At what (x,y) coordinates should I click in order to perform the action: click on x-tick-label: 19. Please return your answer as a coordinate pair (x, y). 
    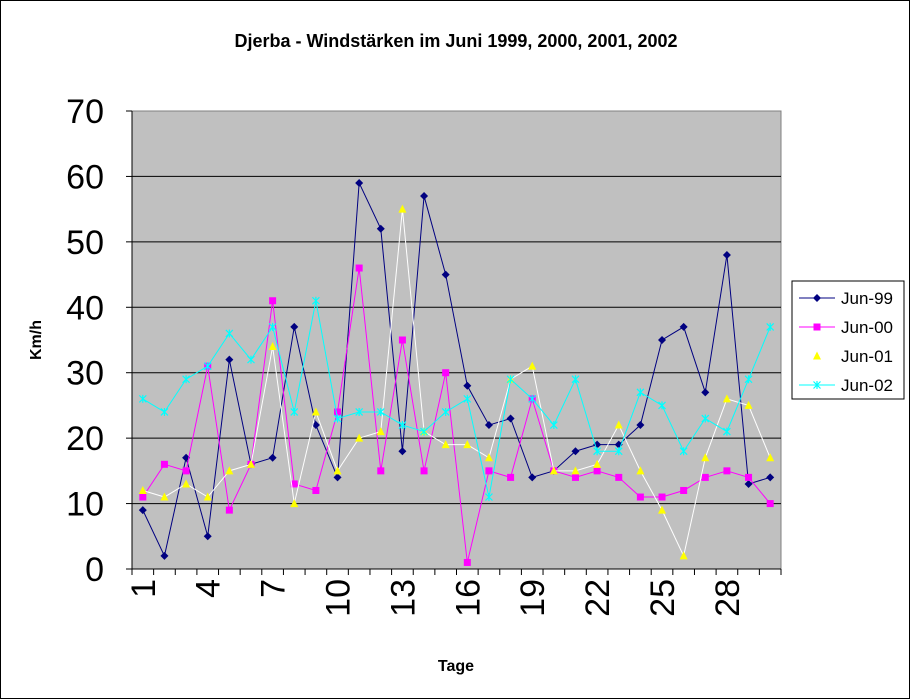
    Looking at the image, I should click on (533, 598).